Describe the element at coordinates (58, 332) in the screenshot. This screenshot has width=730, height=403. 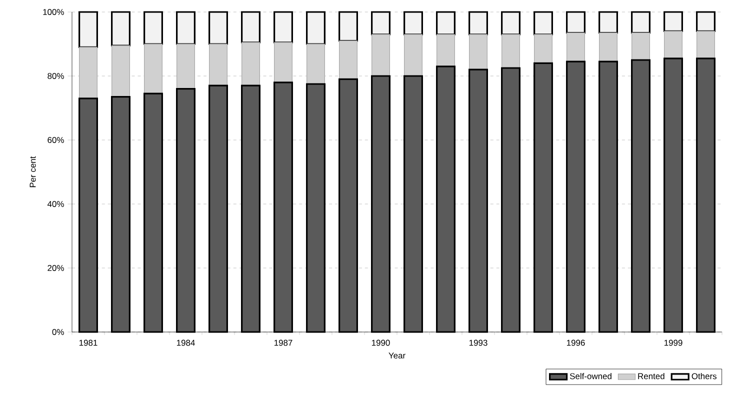
I see `y-tick-label: 0%` at that location.